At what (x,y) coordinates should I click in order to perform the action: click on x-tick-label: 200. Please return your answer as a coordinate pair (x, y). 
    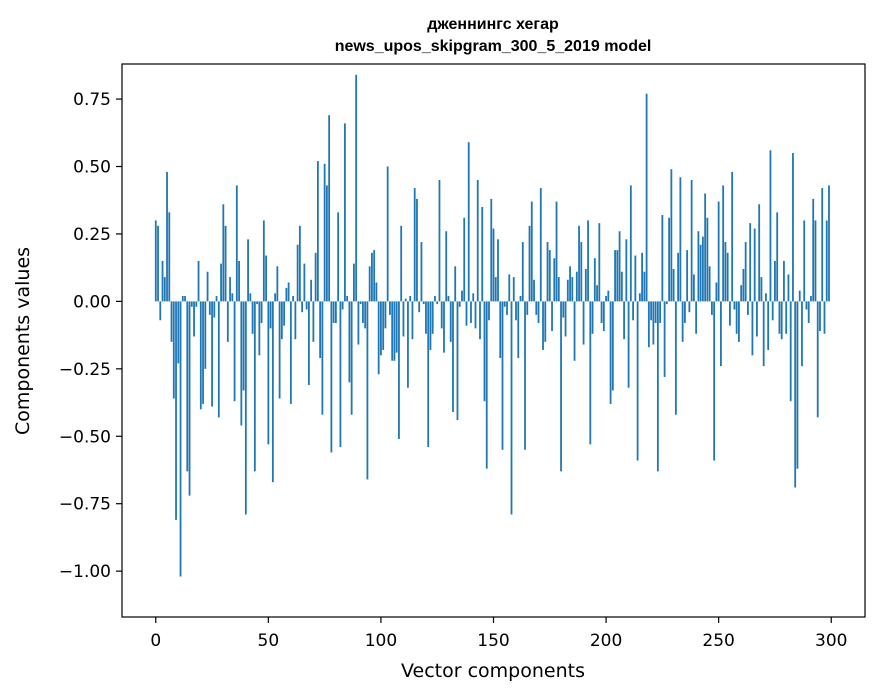
    Looking at the image, I should click on (606, 641).